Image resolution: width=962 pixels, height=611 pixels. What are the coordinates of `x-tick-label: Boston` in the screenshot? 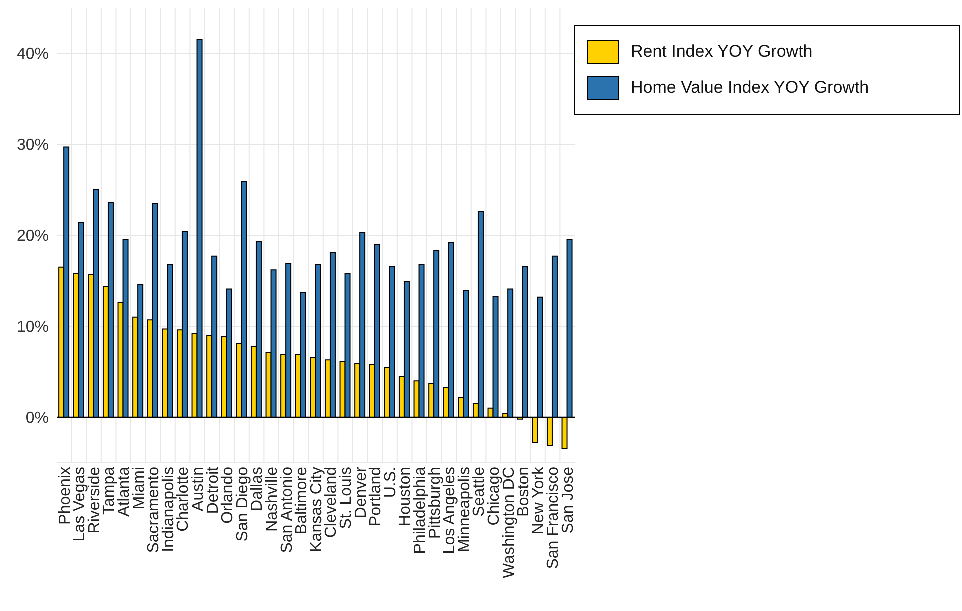 It's located at (524, 492).